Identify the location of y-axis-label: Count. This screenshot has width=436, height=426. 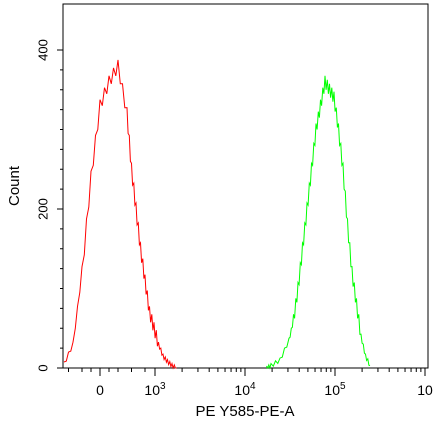
(14, 185).